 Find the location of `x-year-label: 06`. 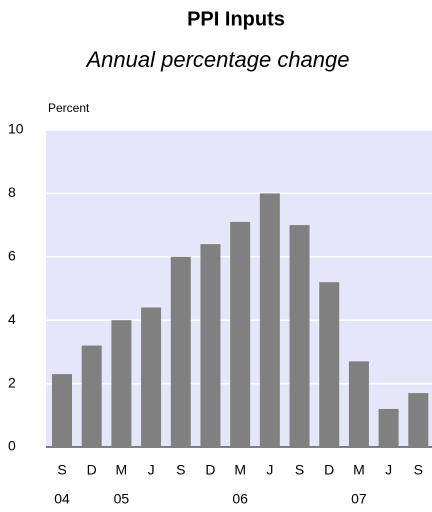

x-year-label: 06 is located at coordinates (240, 499).